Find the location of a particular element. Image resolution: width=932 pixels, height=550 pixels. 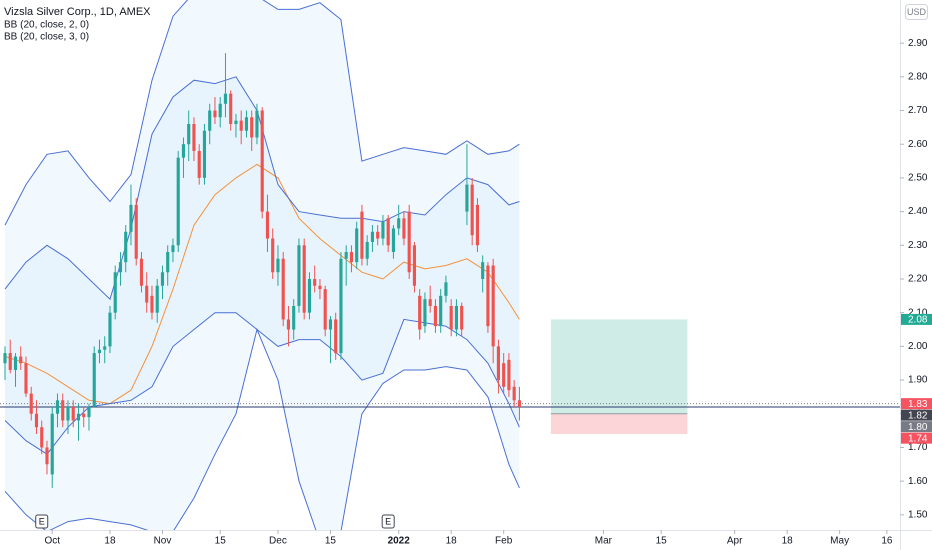

indicator-label: BB (20, close, 3, 0) is located at coordinates (46, 37).